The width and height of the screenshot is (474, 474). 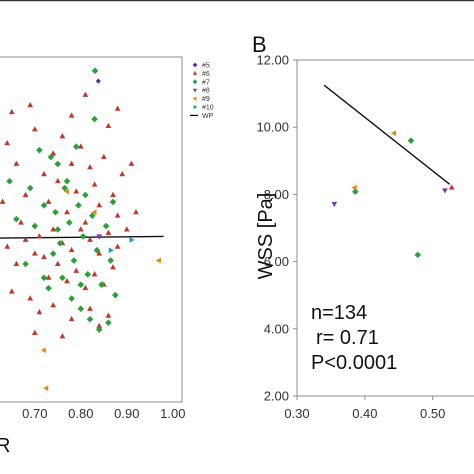 I want to click on stats-annotation: n=134, so click(x=339, y=313).